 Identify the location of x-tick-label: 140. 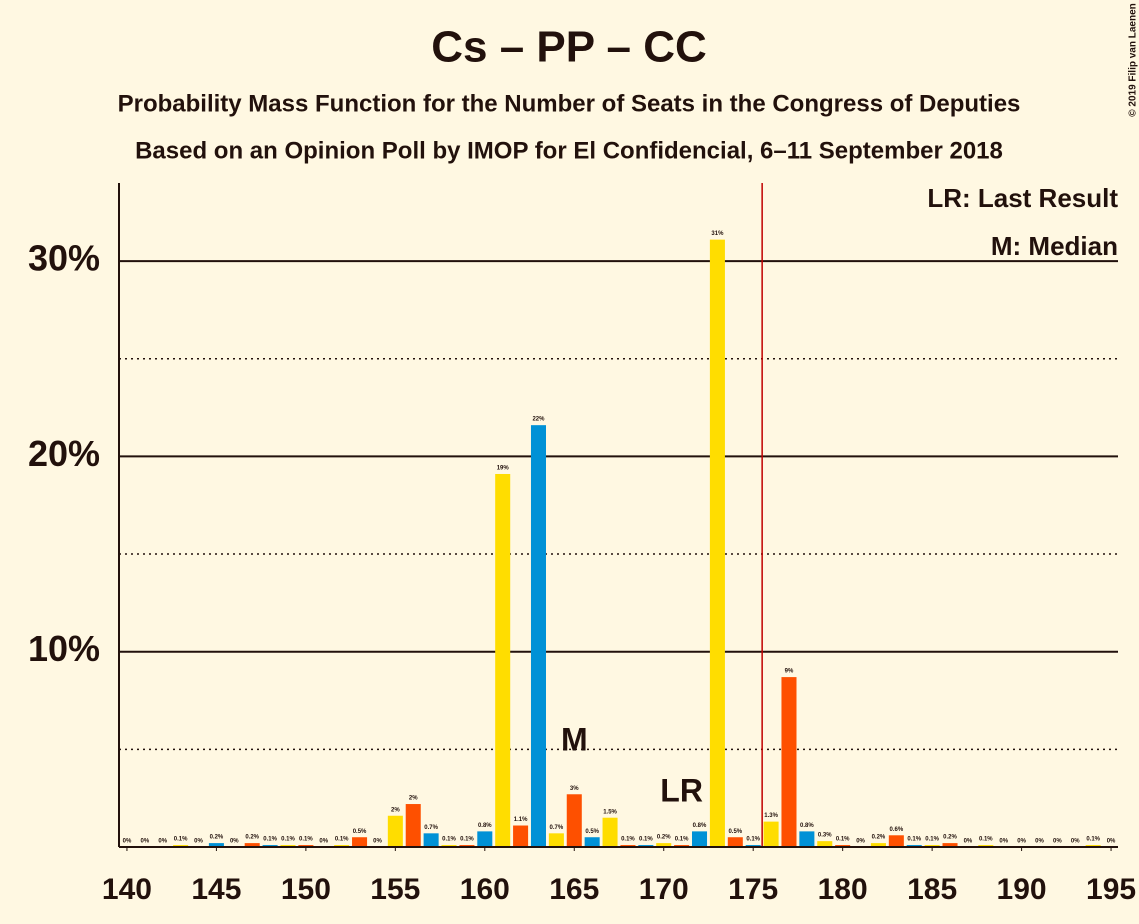
(127, 889).